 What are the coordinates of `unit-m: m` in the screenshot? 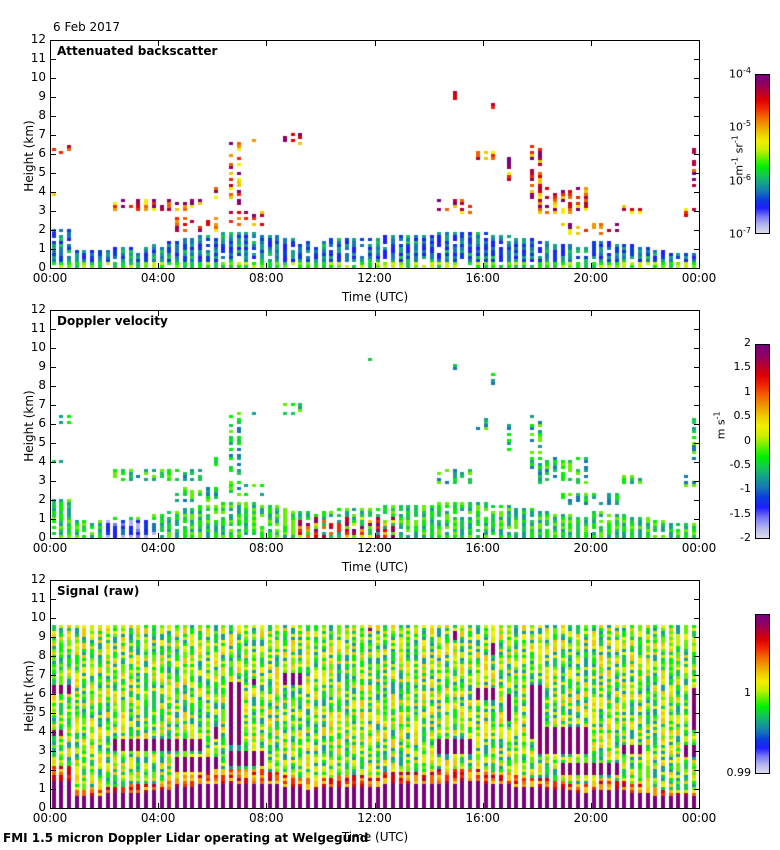 It's located at (739, 170).